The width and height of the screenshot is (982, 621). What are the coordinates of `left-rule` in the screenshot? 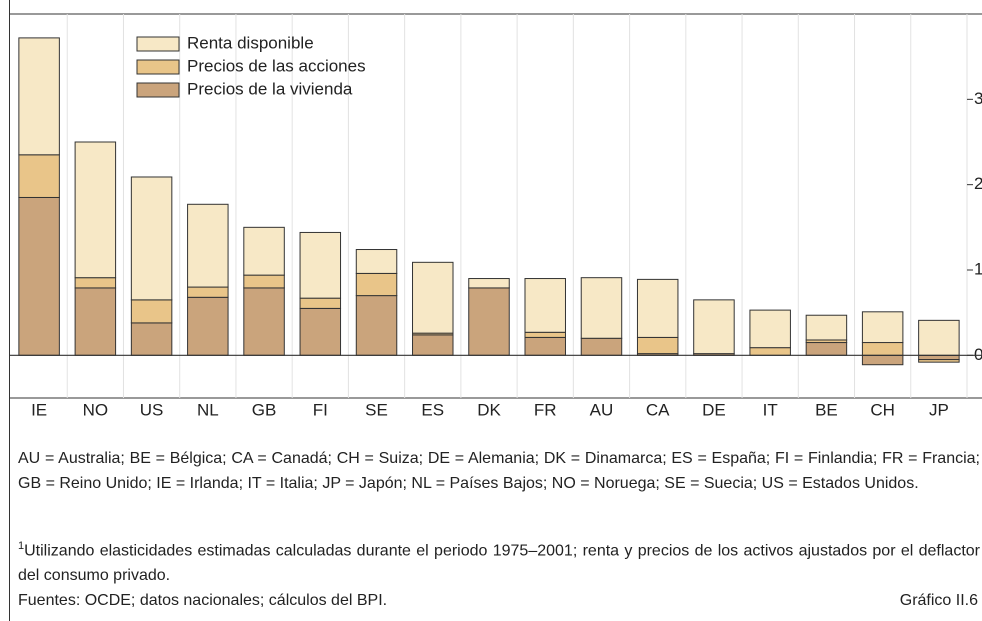 It's located at (9, 310).